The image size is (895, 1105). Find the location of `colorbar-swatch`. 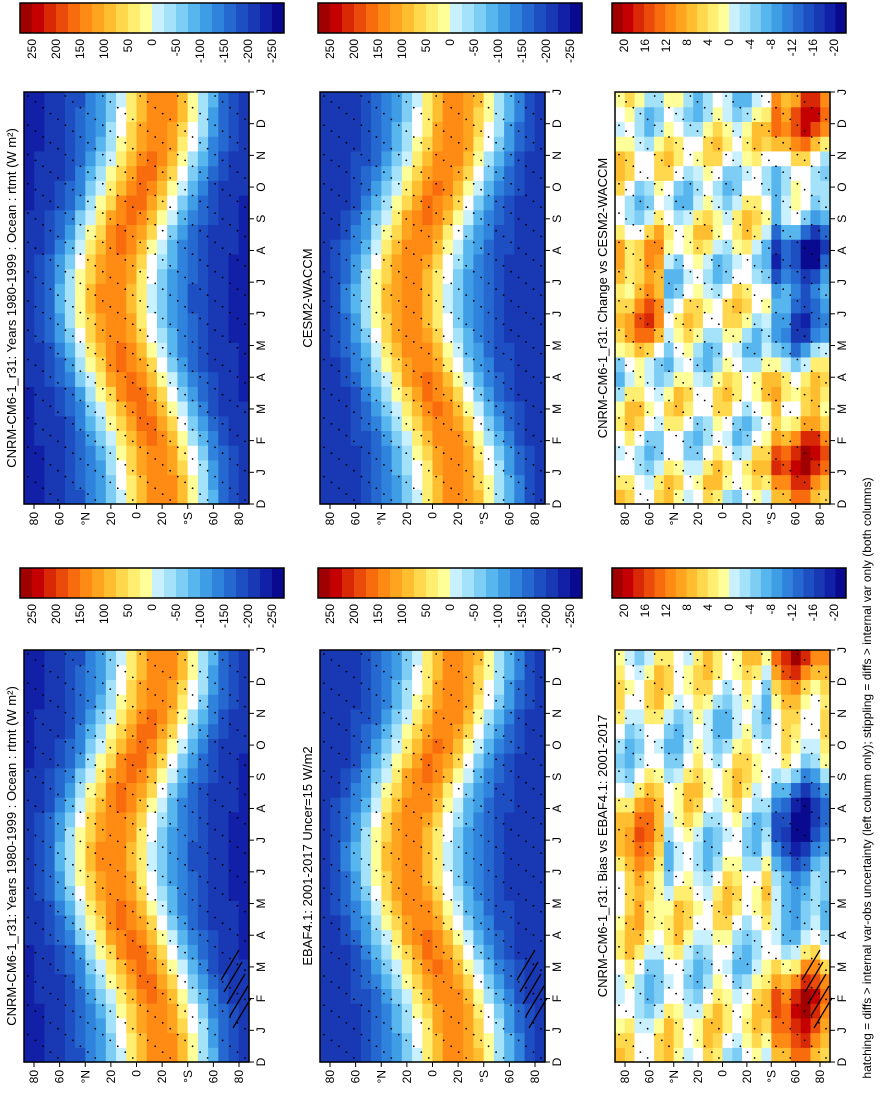

colorbar-swatch is located at coordinates (206, 18).